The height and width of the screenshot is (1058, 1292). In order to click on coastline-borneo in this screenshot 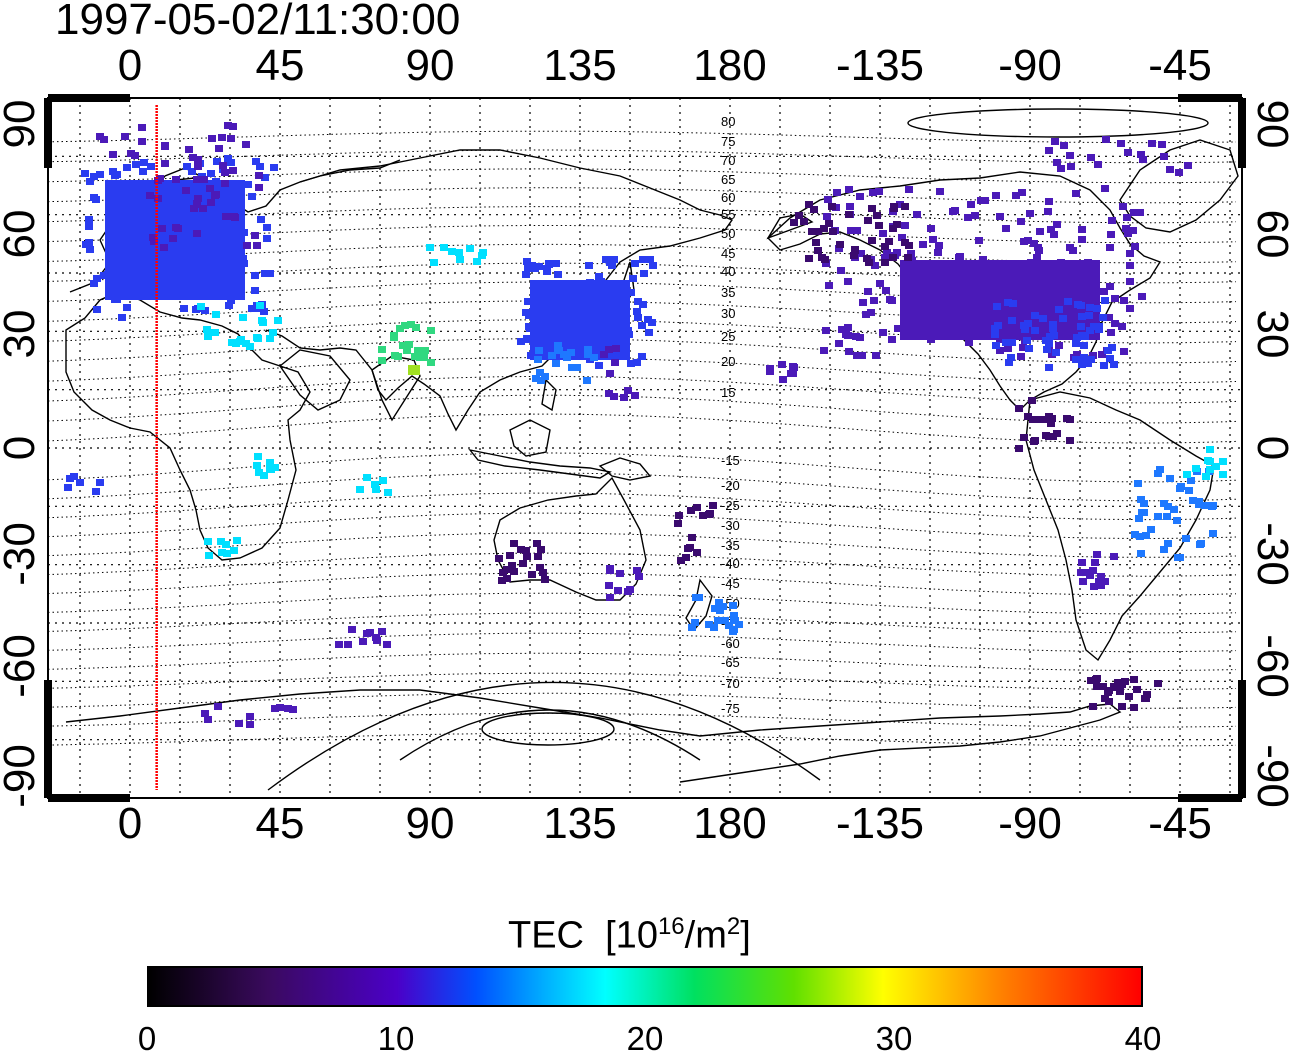, I will do `click(530, 438)`.